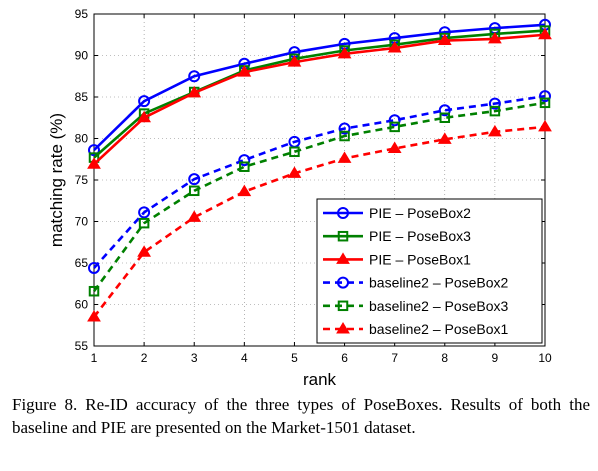  I want to click on x-tick-label: 7, so click(394, 358).